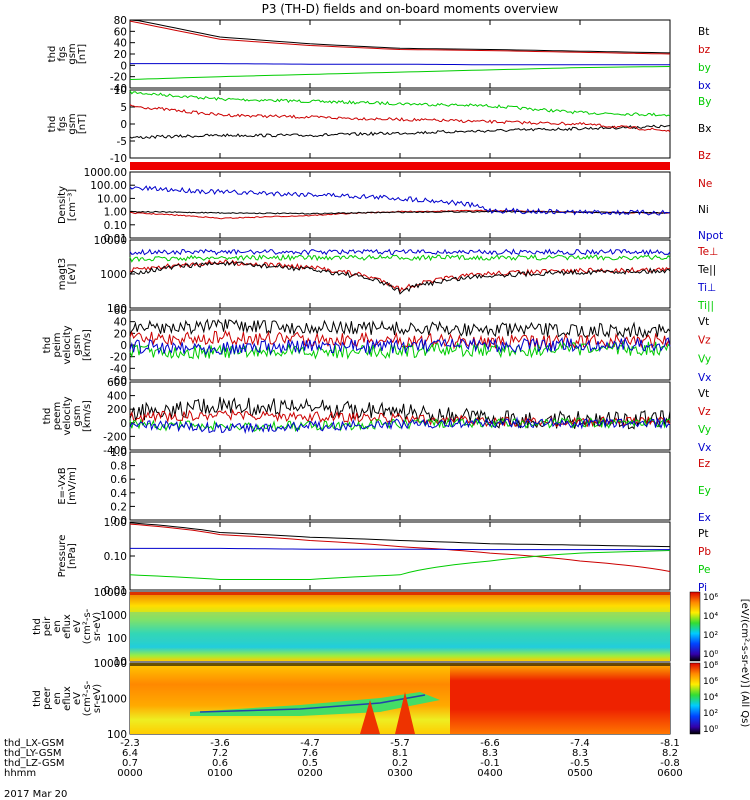 Image resolution: width=750 pixels, height=800 pixels. I want to click on y-tick-label: 0.10, so click(115, 226).